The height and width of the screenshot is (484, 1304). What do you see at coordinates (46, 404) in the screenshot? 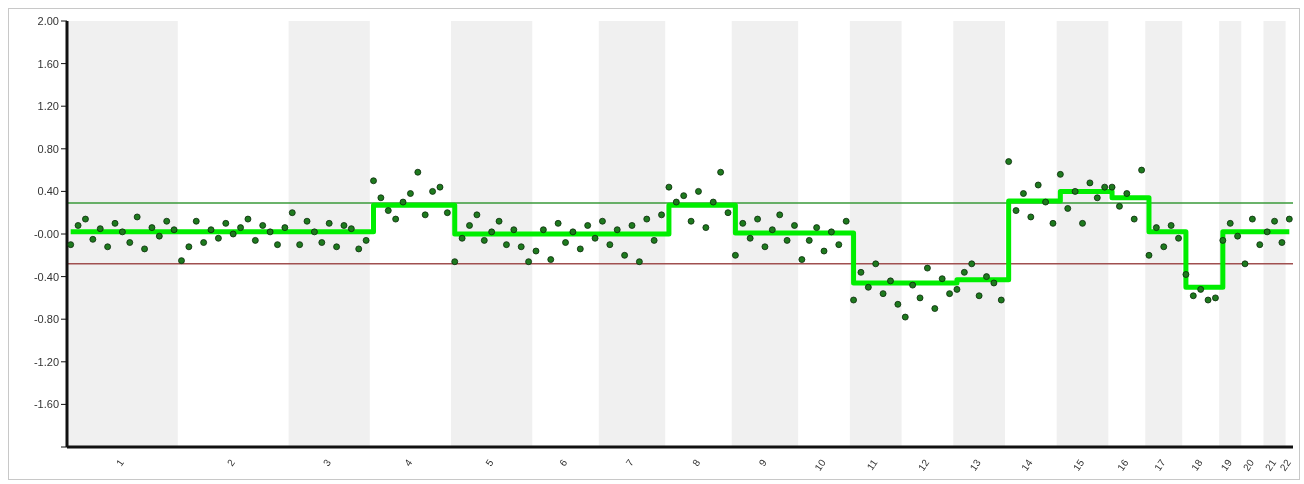
I see `y-tick-label: -1.60` at bounding box center [46, 404].